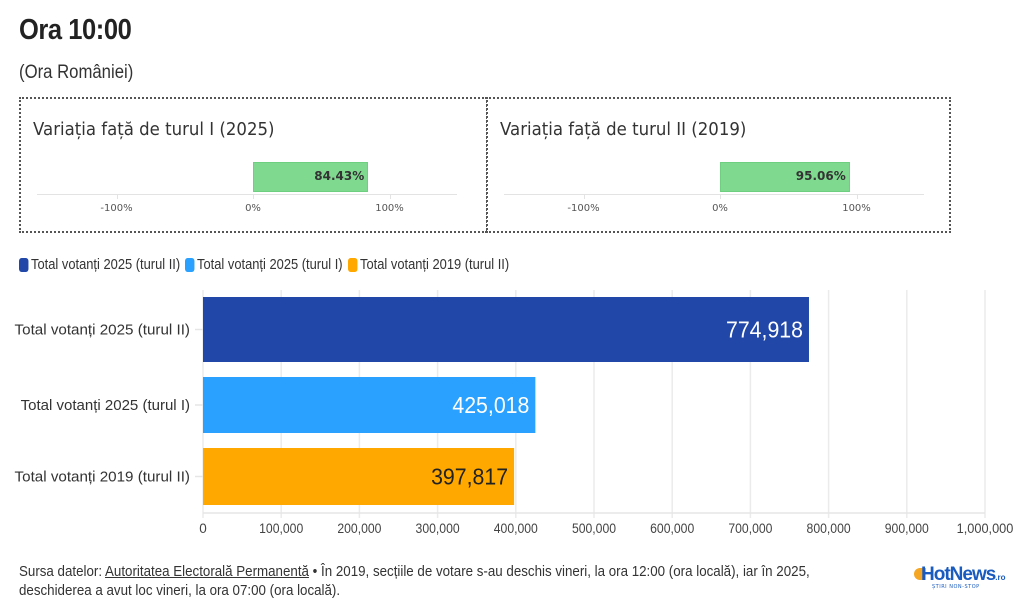 The image size is (1023, 610). What do you see at coordinates (102, 477) in the screenshot?
I see `y-category-label: Total votanți 2019 (turul II)` at bounding box center [102, 477].